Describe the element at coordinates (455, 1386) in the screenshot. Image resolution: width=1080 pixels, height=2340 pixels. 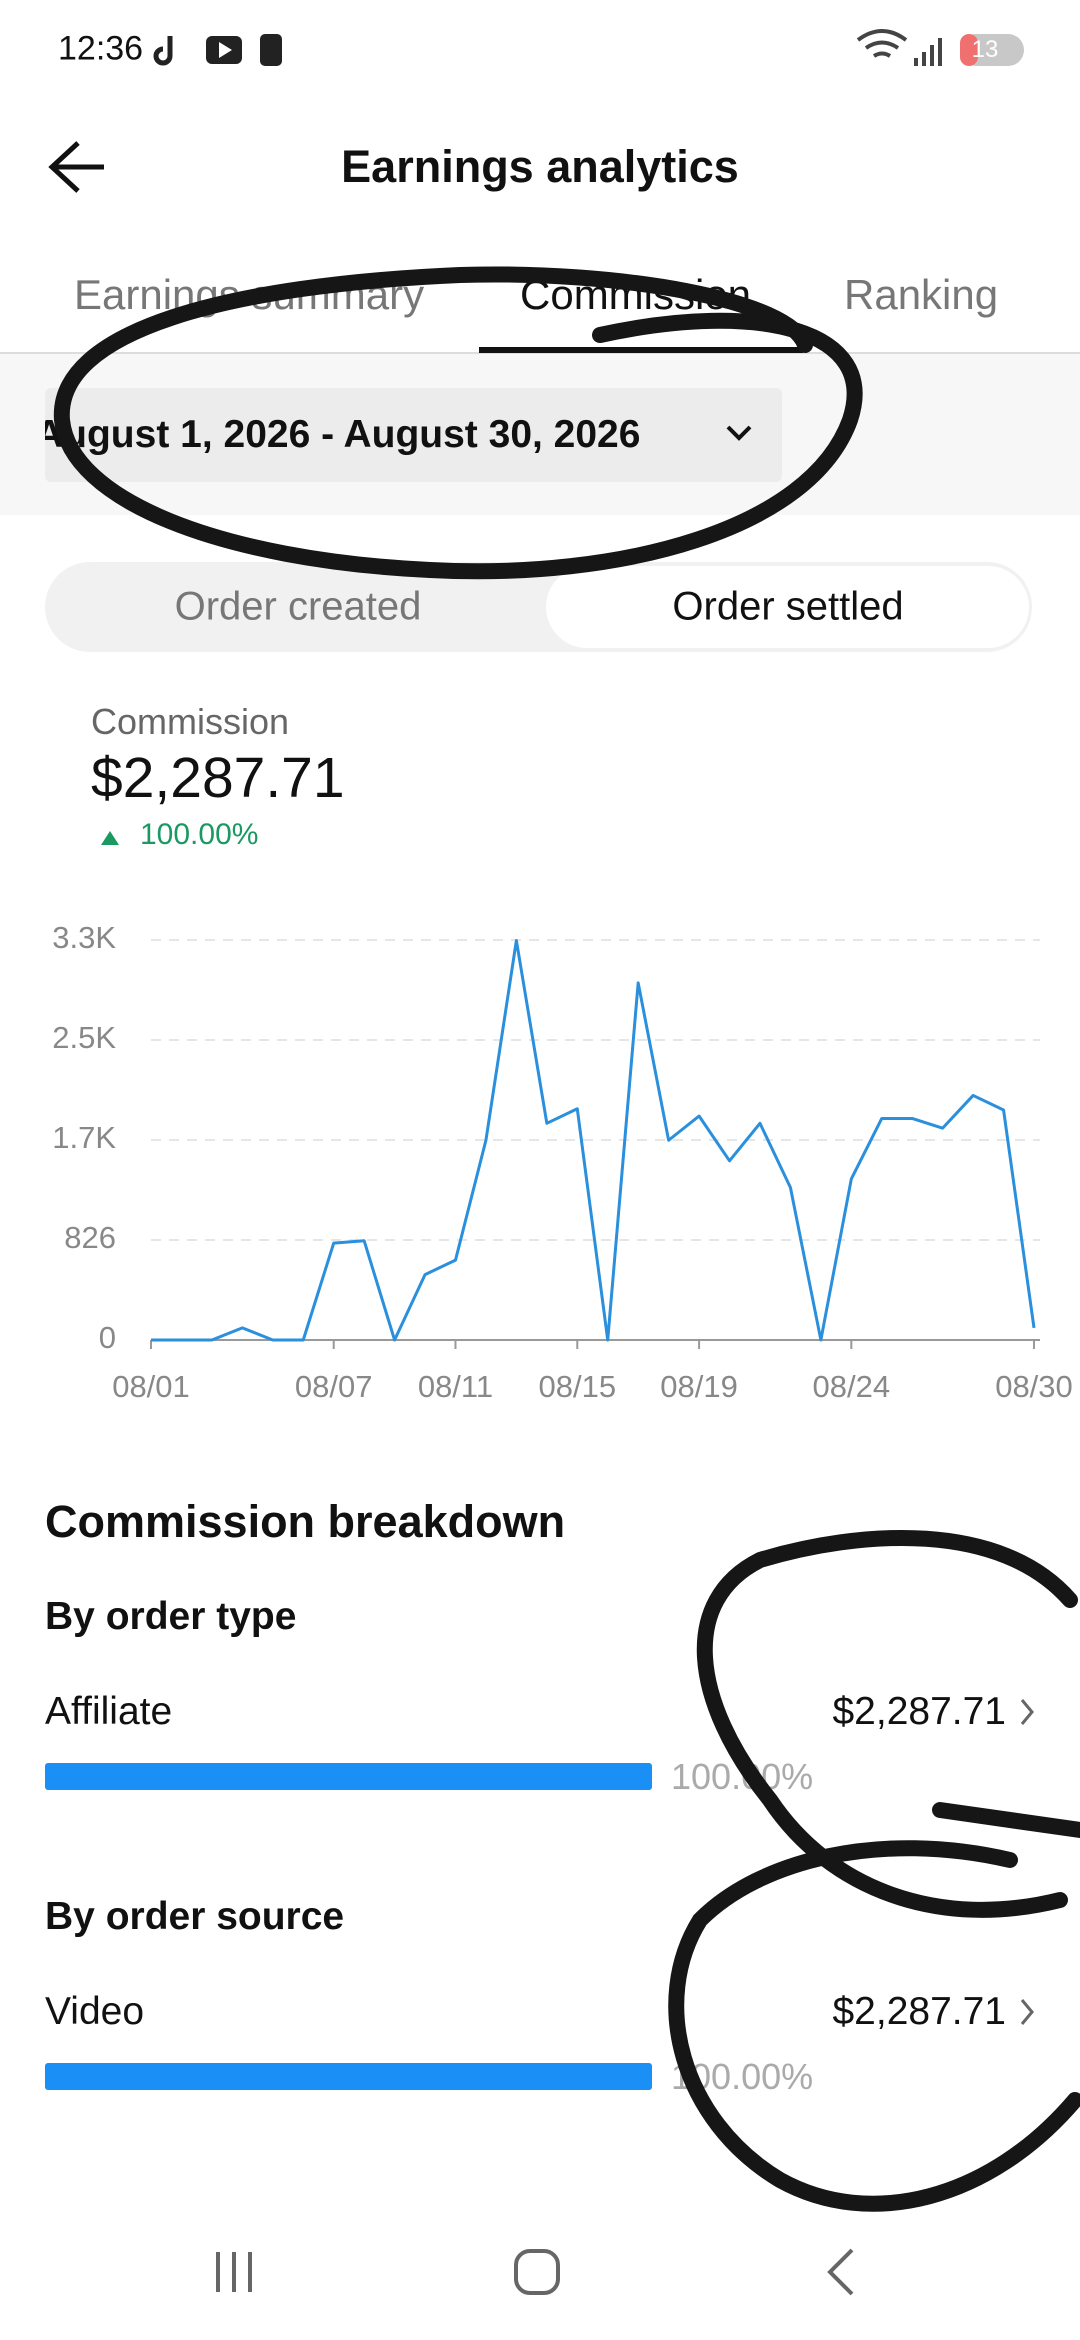
I see `x-tick-label: 08/11` at that location.